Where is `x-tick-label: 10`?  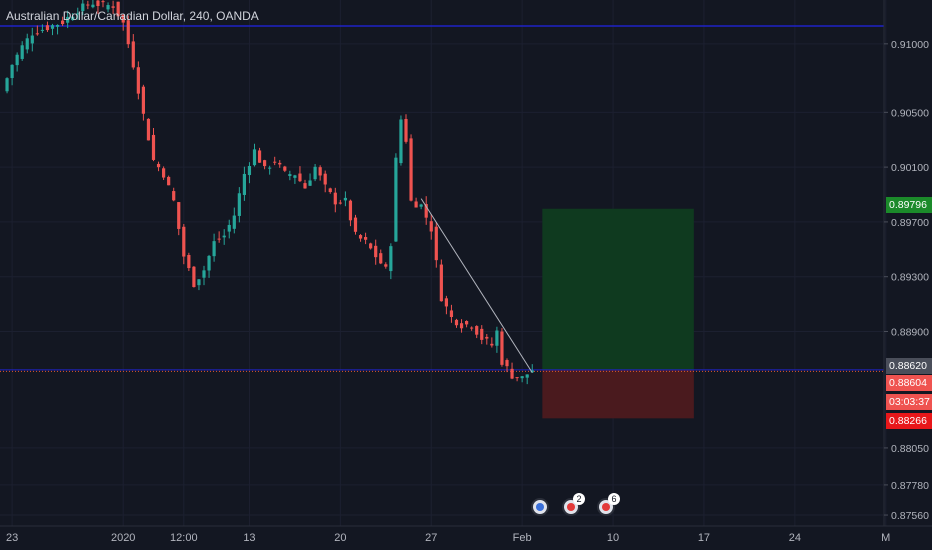 x-tick-label: 10 is located at coordinates (613, 538).